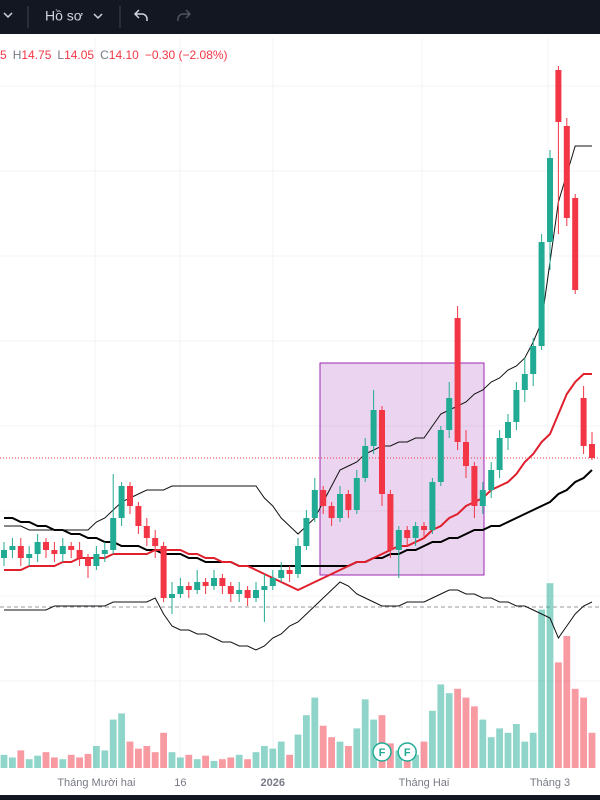 The width and height of the screenshot is (600, 800). I want to click on redo-button, so click(184, 15).